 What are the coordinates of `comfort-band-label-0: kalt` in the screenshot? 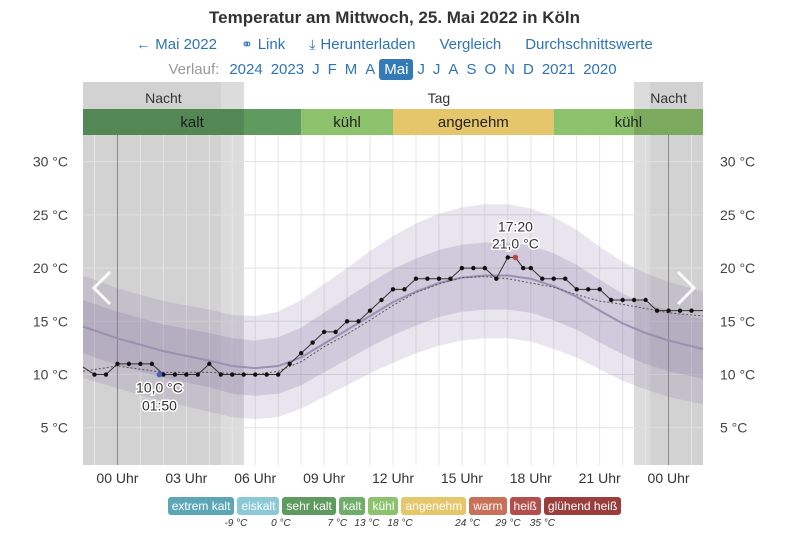 It's located at (192, 122).